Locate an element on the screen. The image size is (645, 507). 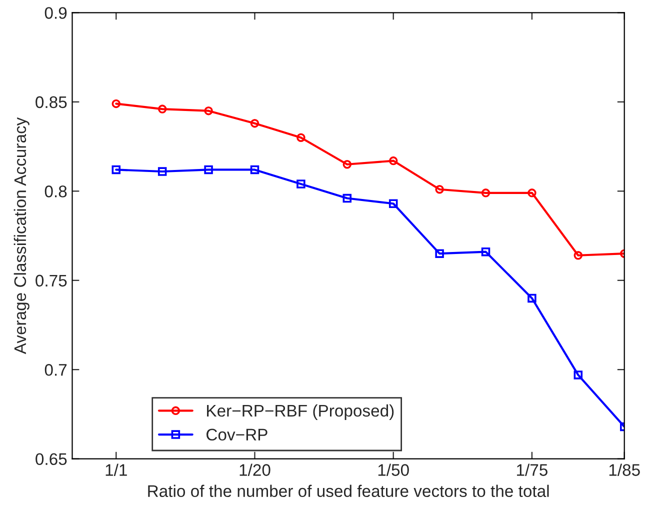
y-tick-label: 0.85 is located at coordinates (51, 102).